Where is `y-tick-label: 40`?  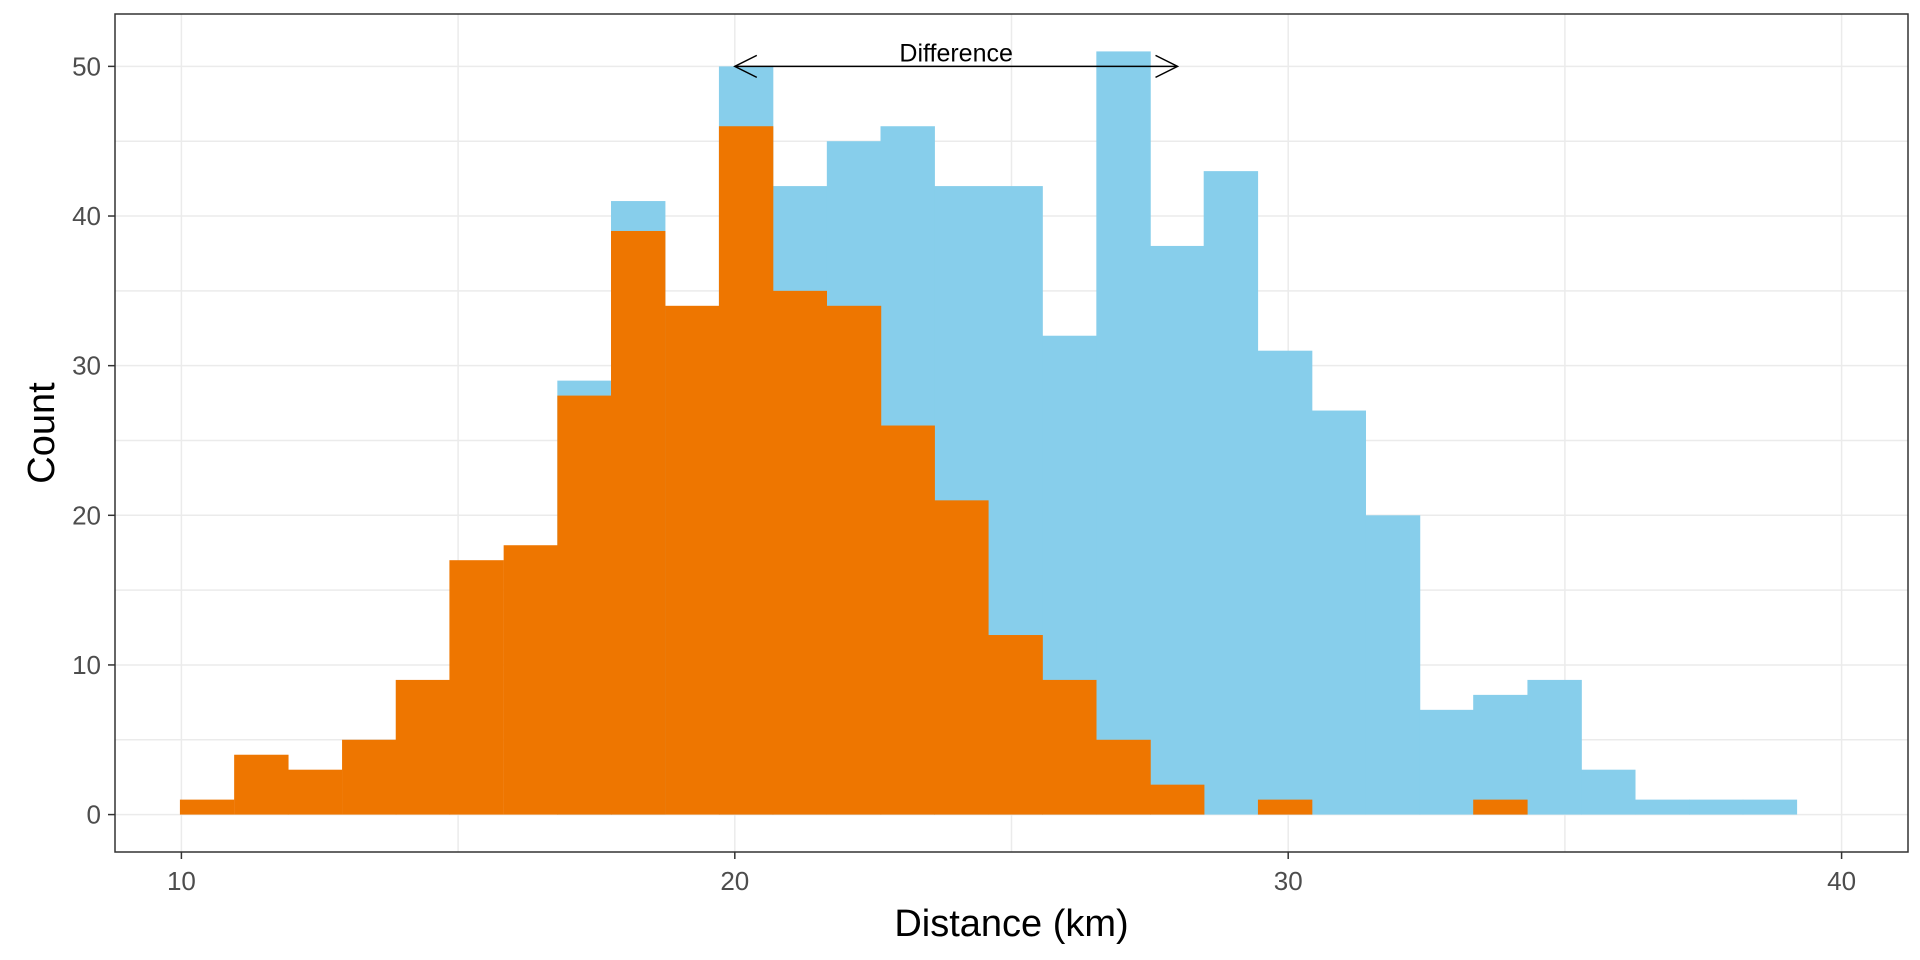 y-tick-label: 40 is located at coordinates (86, 216).